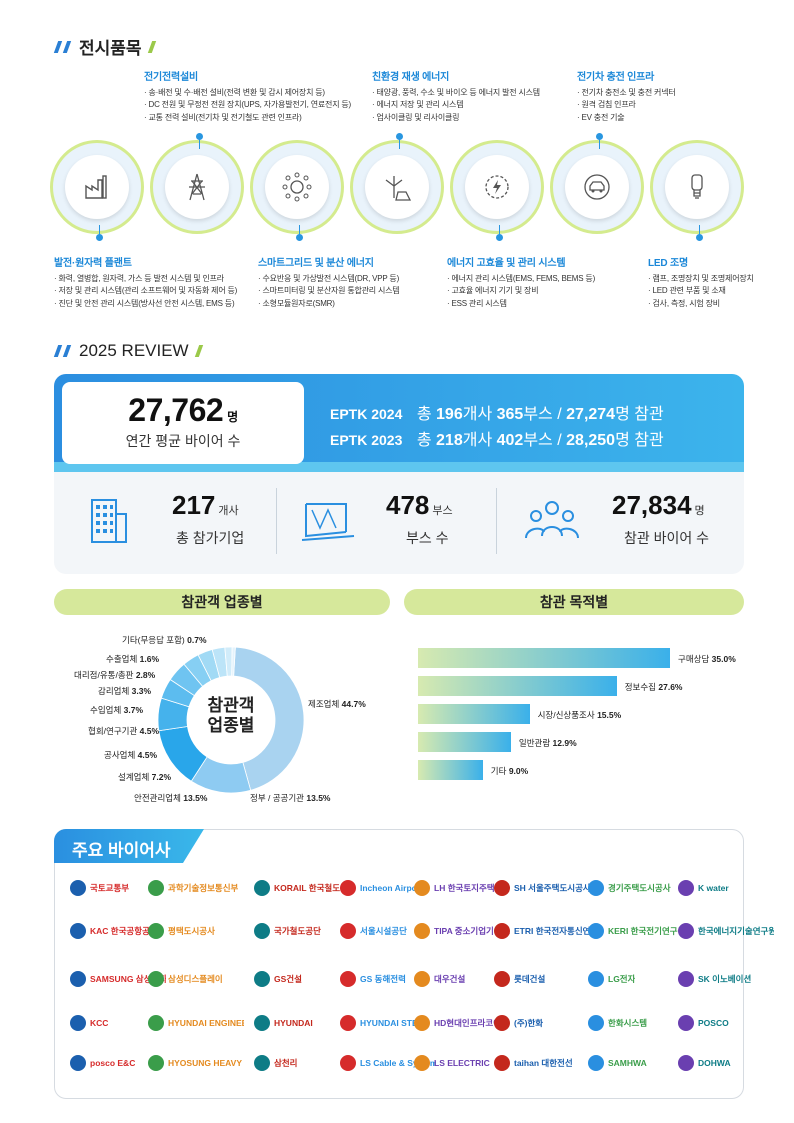  I want to click on eptk-year: EPTK 2024, so click(366, 414).